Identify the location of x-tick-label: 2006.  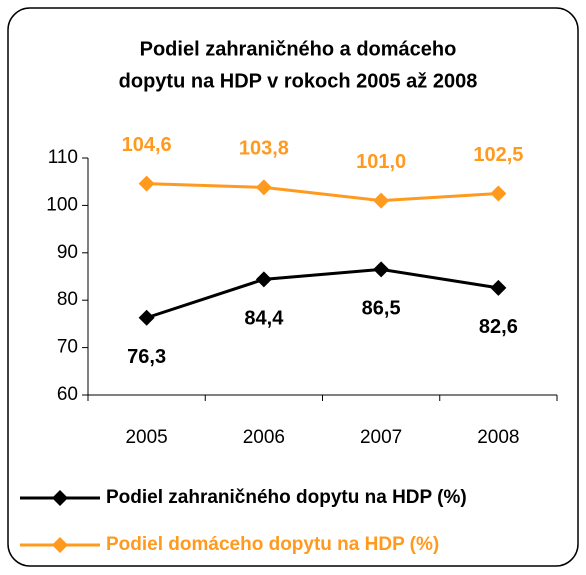
(264, 437).